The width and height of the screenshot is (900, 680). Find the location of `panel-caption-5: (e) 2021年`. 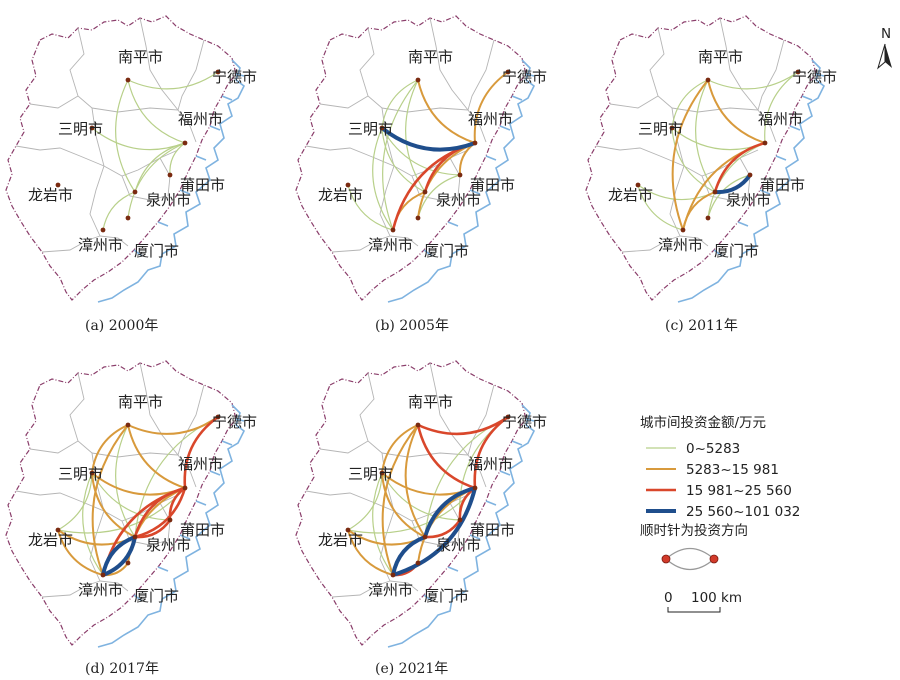

panel-caption-5: (e) 2021年 is located at coordinates (411, 669).